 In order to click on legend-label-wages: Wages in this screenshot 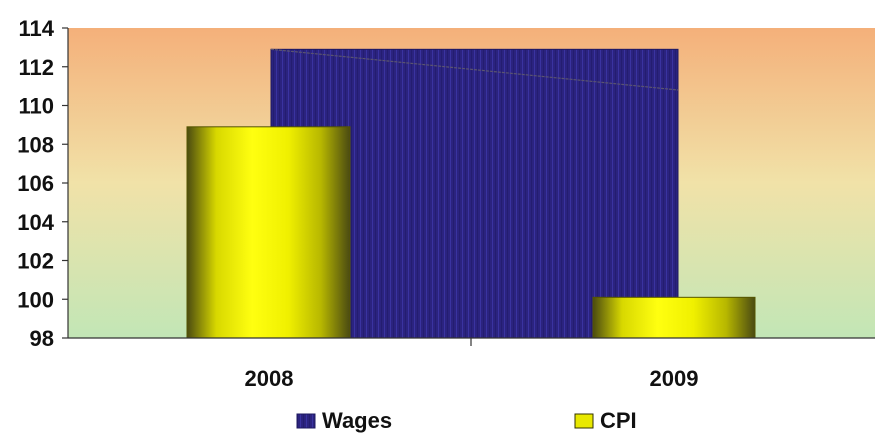, I will do `click(357, 420)`.